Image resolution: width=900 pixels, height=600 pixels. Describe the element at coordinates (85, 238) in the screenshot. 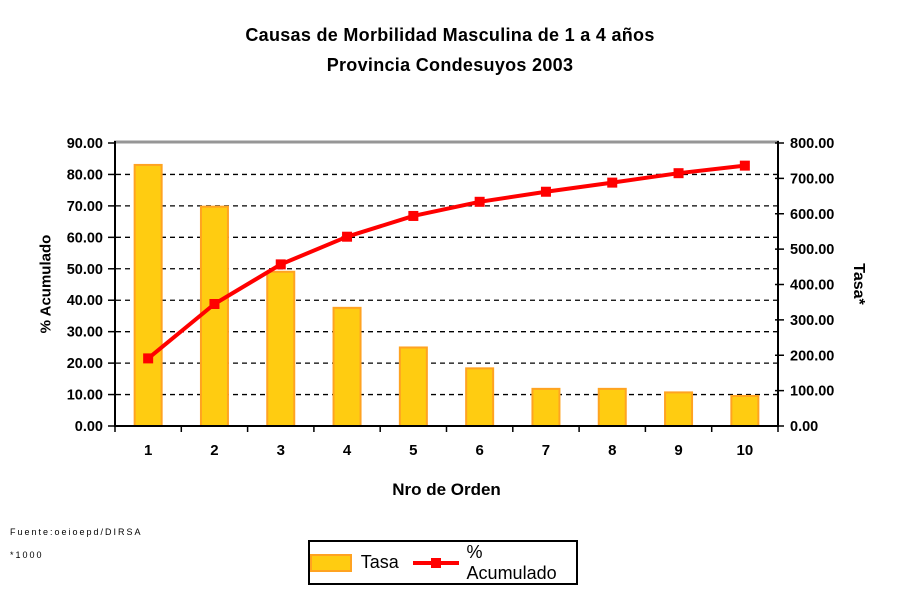

I see `left-axis-tick-label: 60.00` at that location.